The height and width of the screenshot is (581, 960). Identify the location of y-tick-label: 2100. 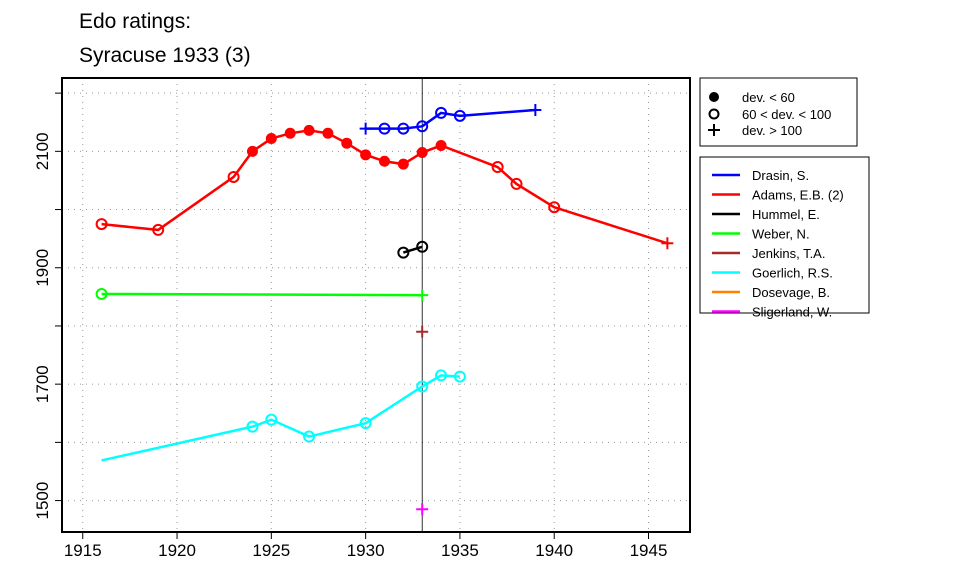
(42, 151).